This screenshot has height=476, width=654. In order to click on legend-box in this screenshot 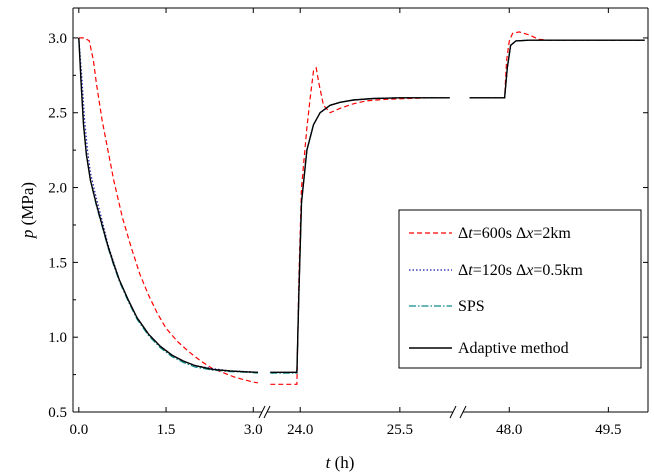, I will do `click(520, 289)`.